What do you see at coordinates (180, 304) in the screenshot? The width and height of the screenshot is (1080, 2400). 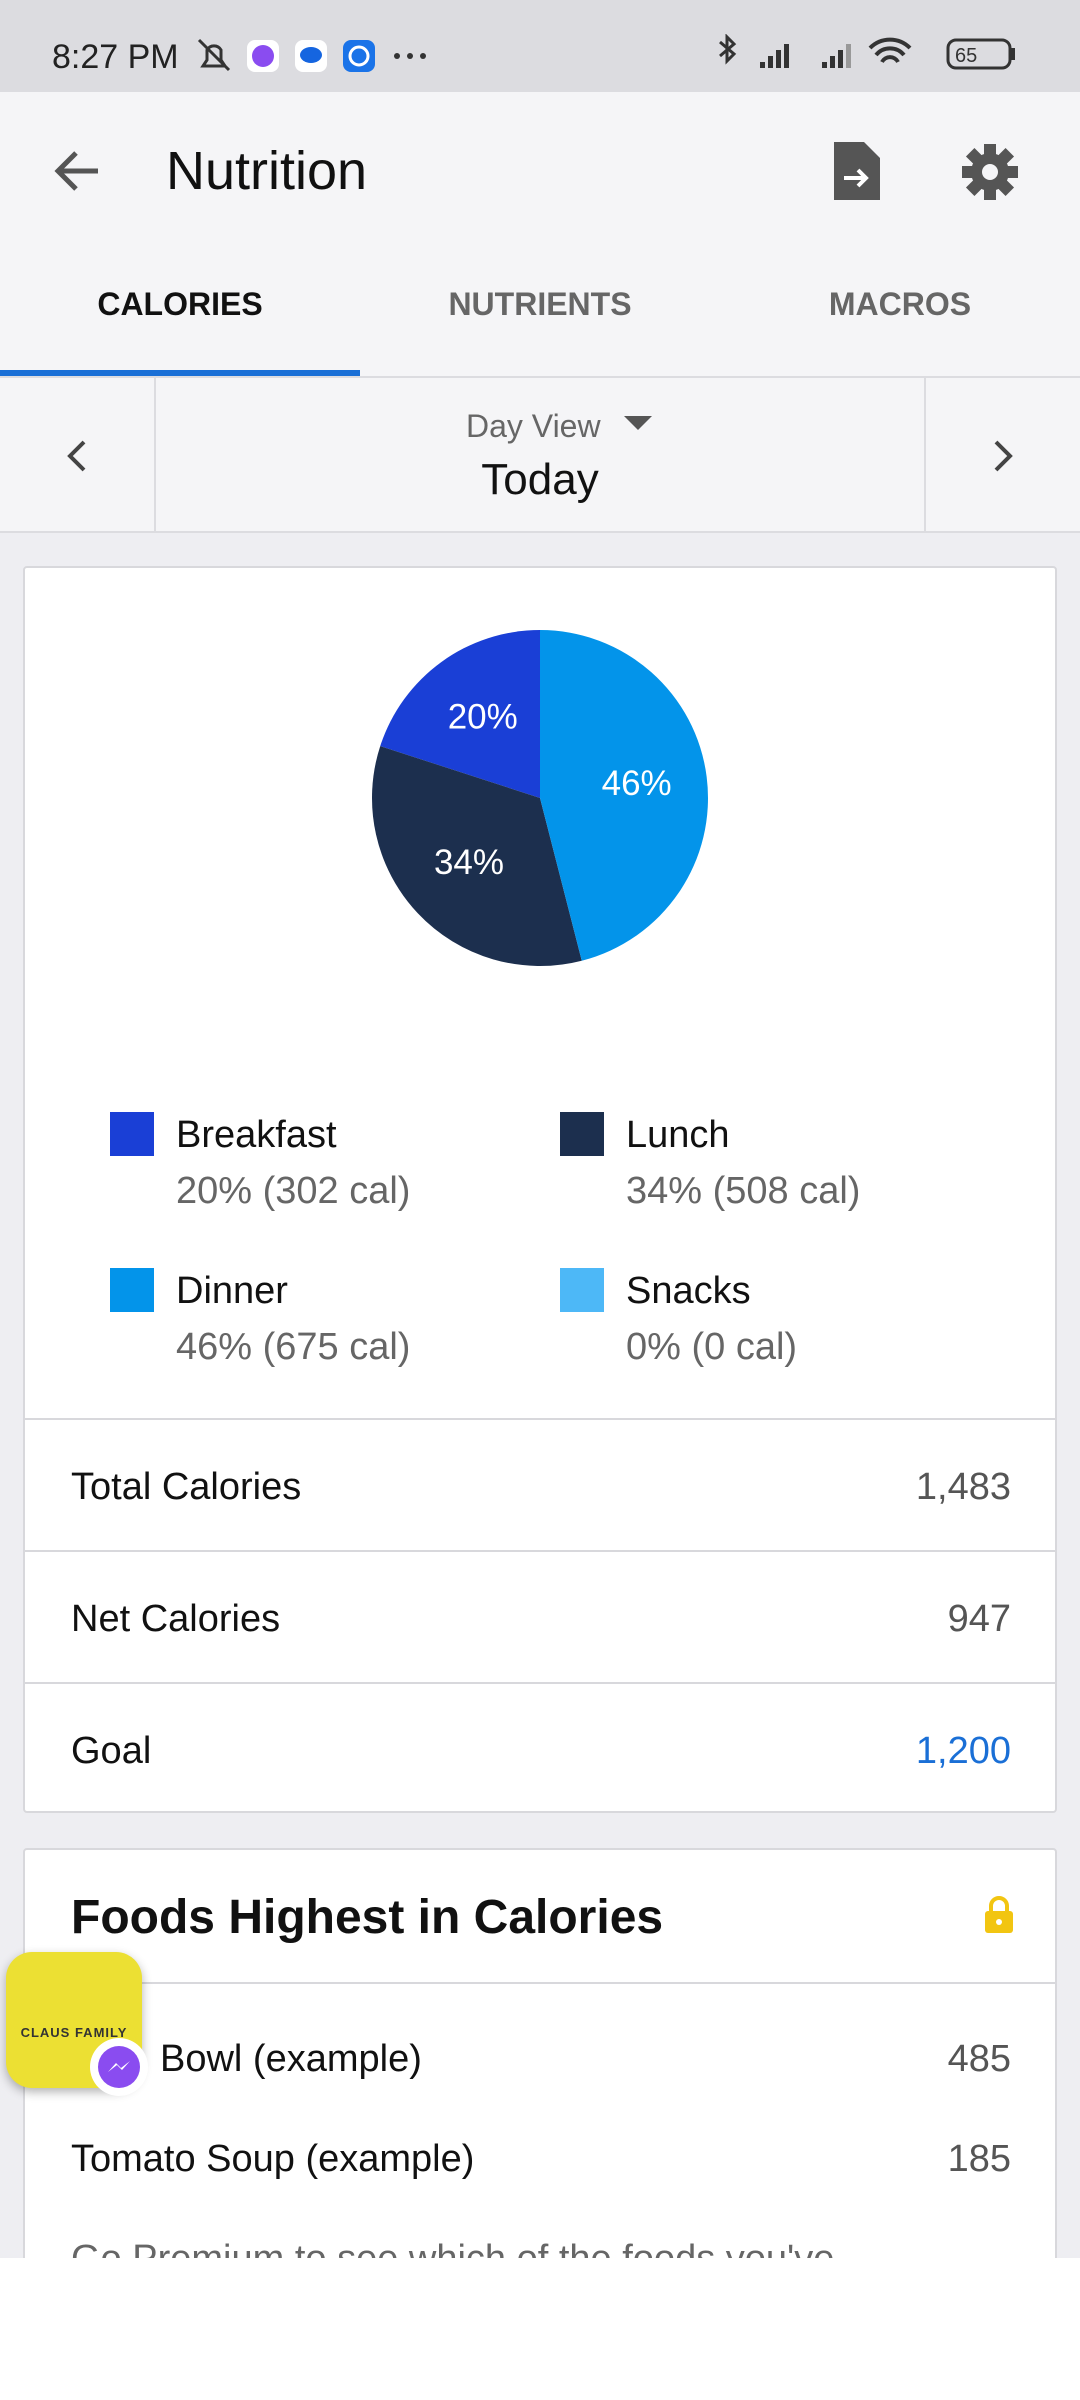 I see `tab: CALORIES` at bounding box center [180, 304].